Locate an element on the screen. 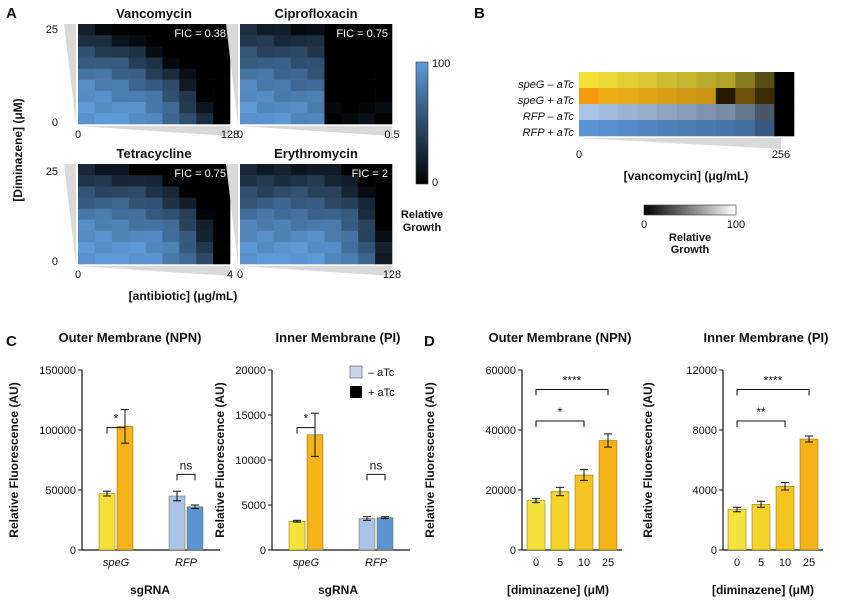  c1-bracket is located at coordinates (116, 430).